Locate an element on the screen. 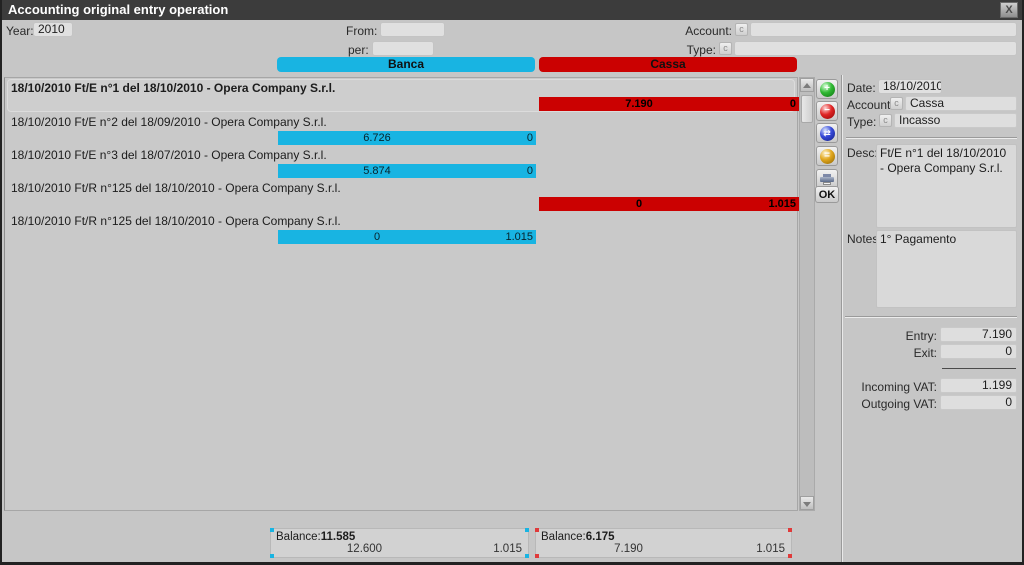 This screenshot has width=1024, height=565. print-button is located at coordinates (827, 179).